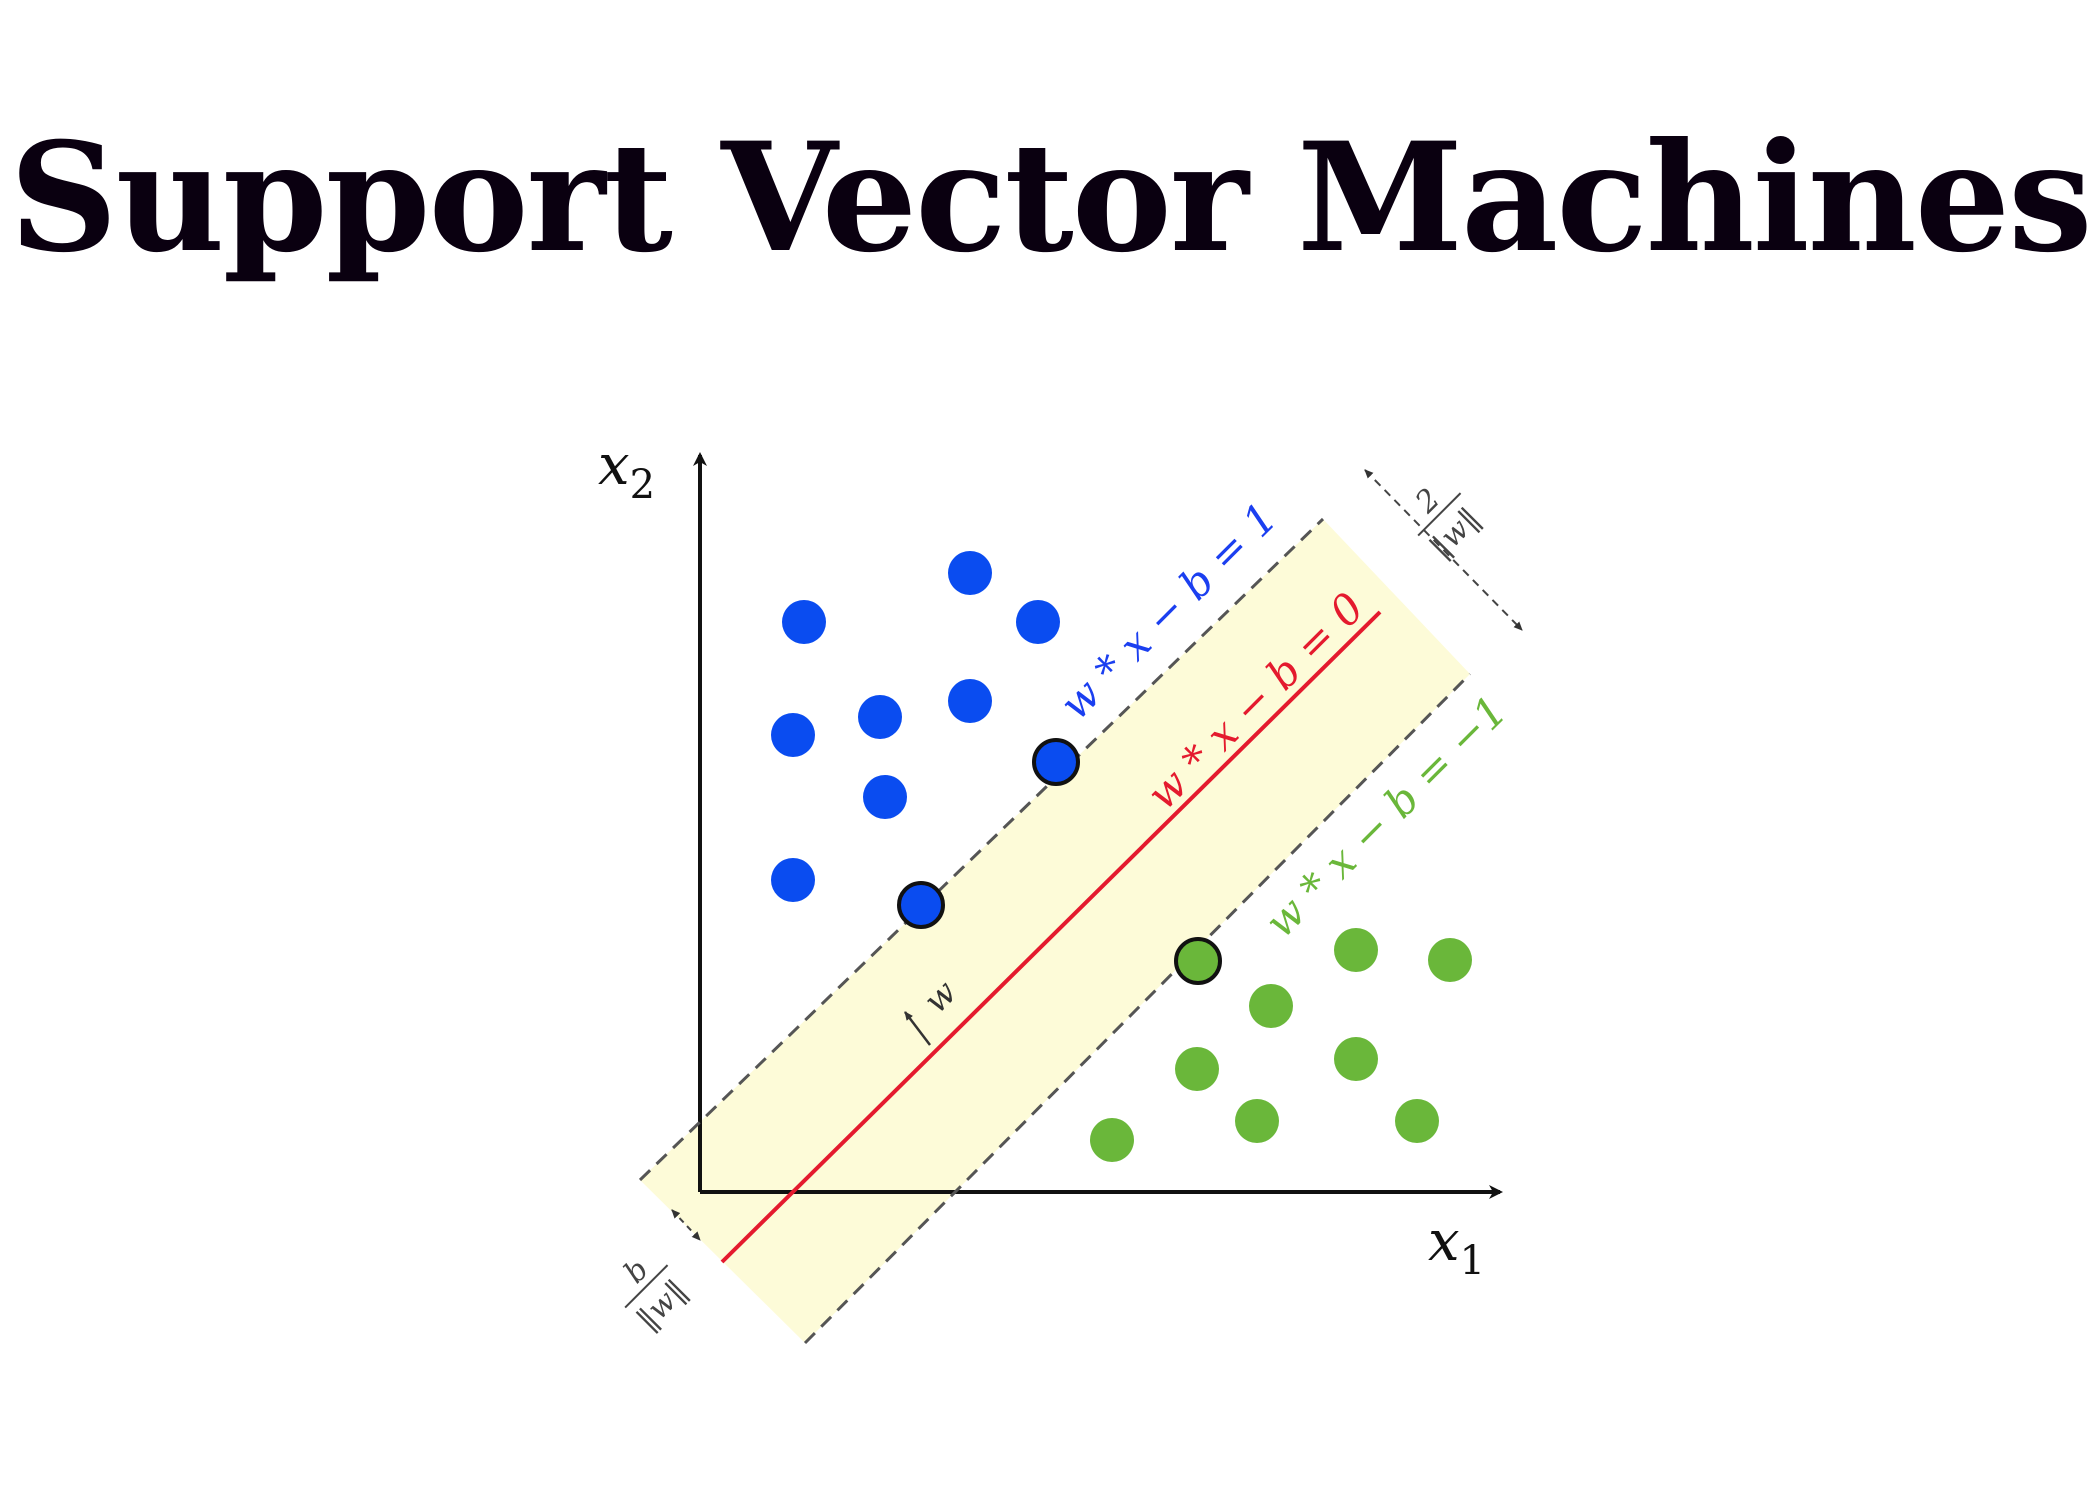  I want to click on blue-support-vectors, so click(988, 833).